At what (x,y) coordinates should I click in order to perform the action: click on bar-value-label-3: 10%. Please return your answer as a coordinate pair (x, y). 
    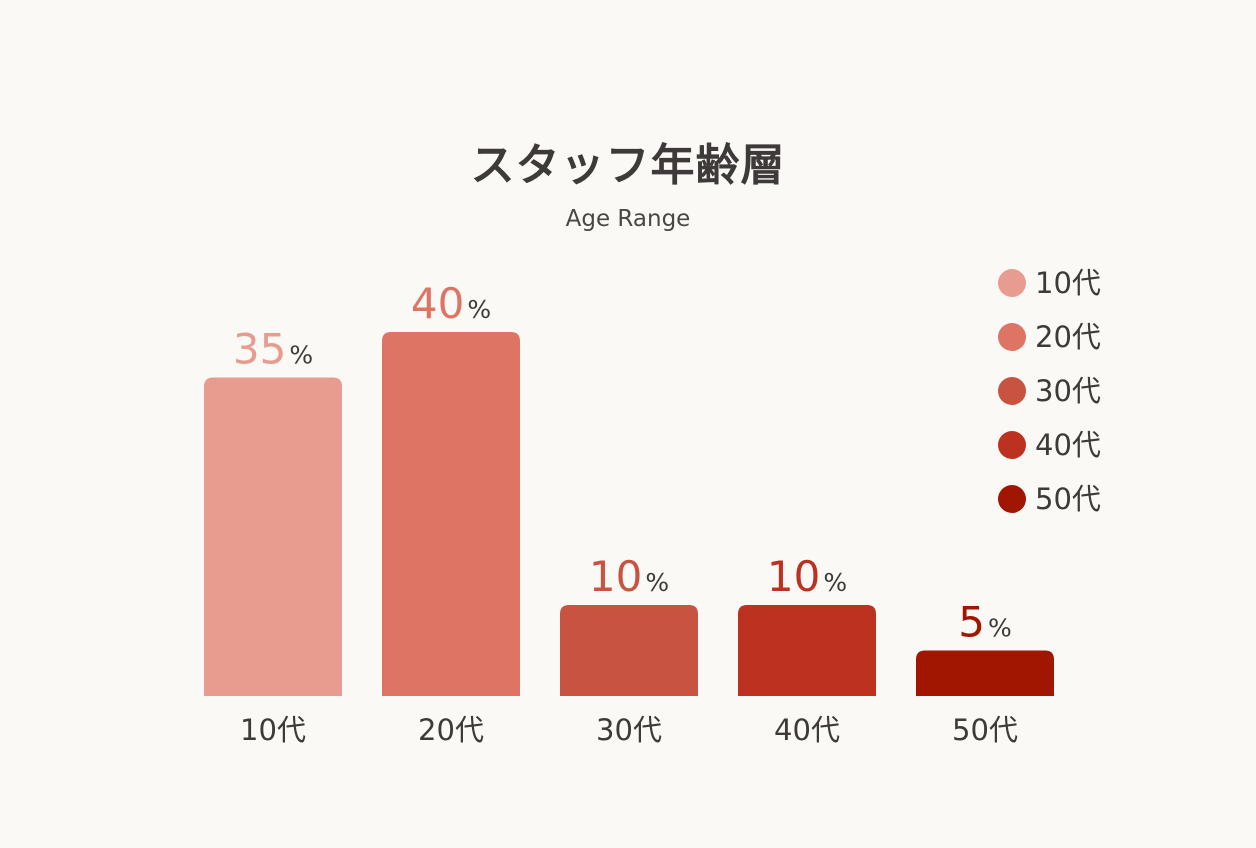
    Looking at the image, I should click on (629, 576).